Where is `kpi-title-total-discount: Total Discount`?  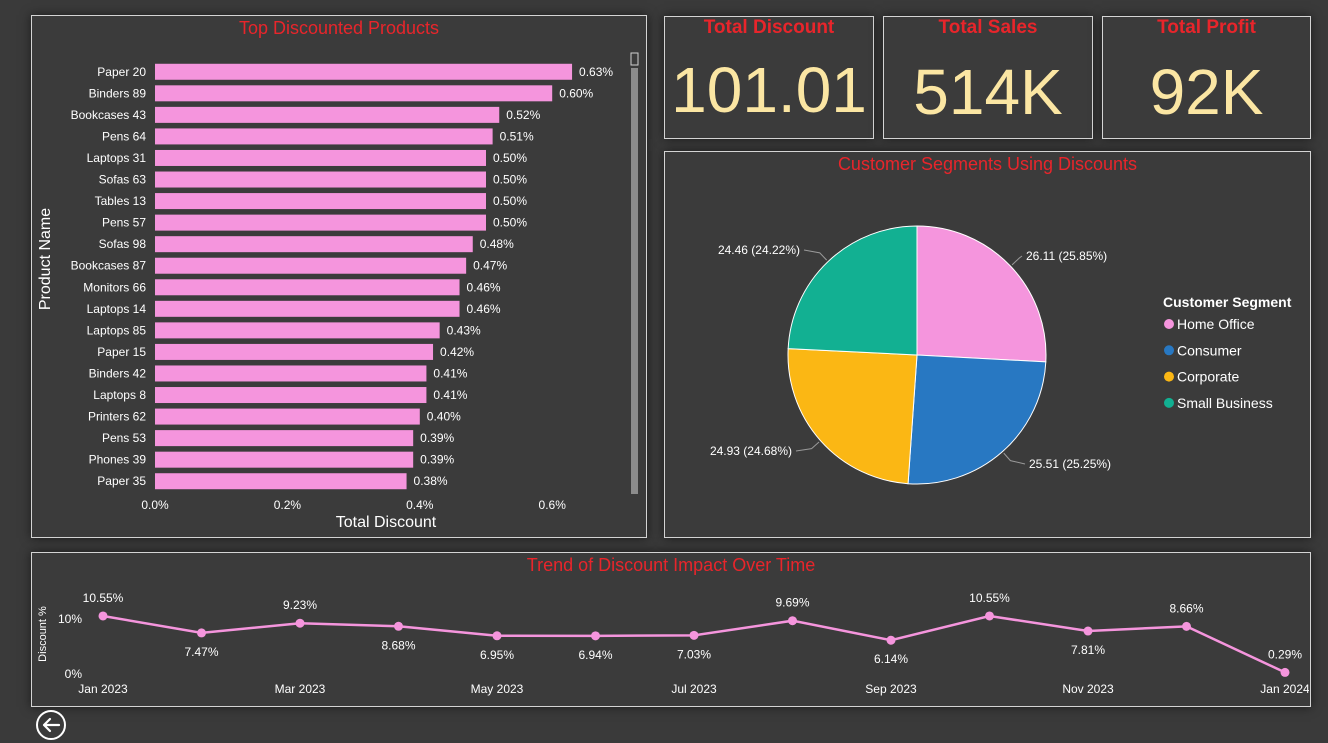 kpi-title-total-discount: Total Discount is located at coordinates (769, 27).